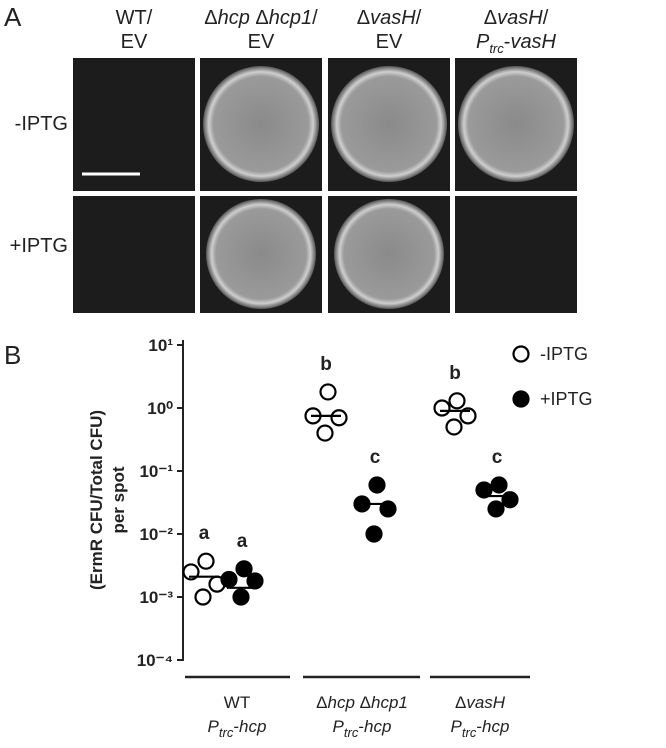 This screenshot has width=666, height=748. What do you see at coordinates (41, 124) in the screenshot?
I see `row-label: -IPTG` at bounding box center [41, 124].